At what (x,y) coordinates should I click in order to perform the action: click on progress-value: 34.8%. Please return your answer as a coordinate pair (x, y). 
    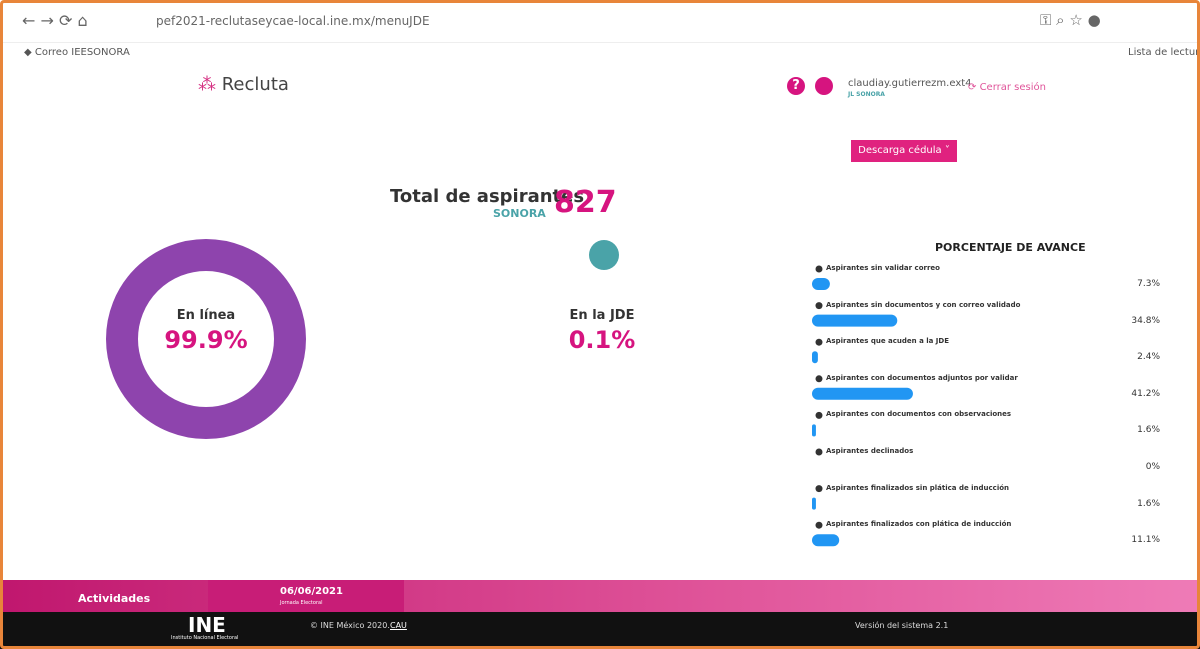
    Looking at the image, I should click on (1145, 320).